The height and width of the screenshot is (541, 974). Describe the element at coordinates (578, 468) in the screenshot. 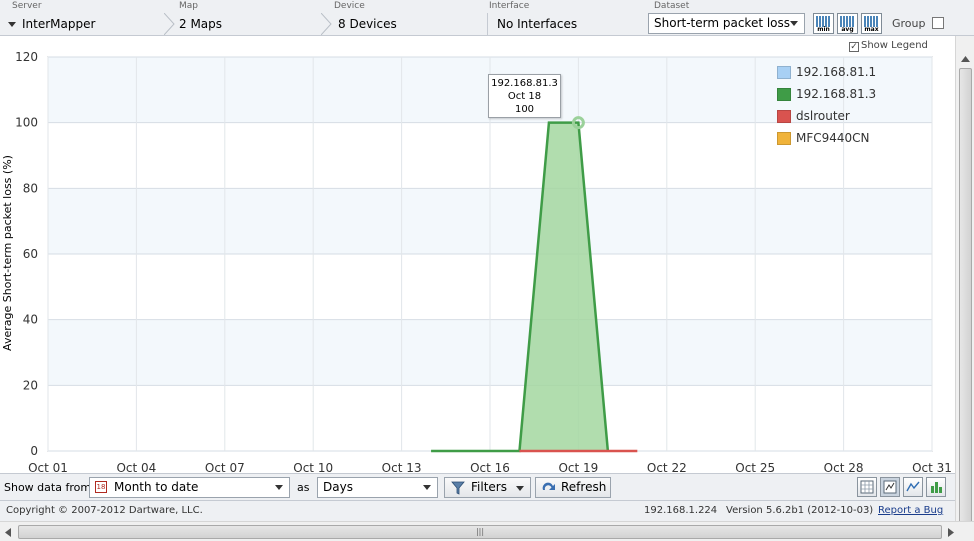

I see `x-tick-label: Oct 19` at that location.